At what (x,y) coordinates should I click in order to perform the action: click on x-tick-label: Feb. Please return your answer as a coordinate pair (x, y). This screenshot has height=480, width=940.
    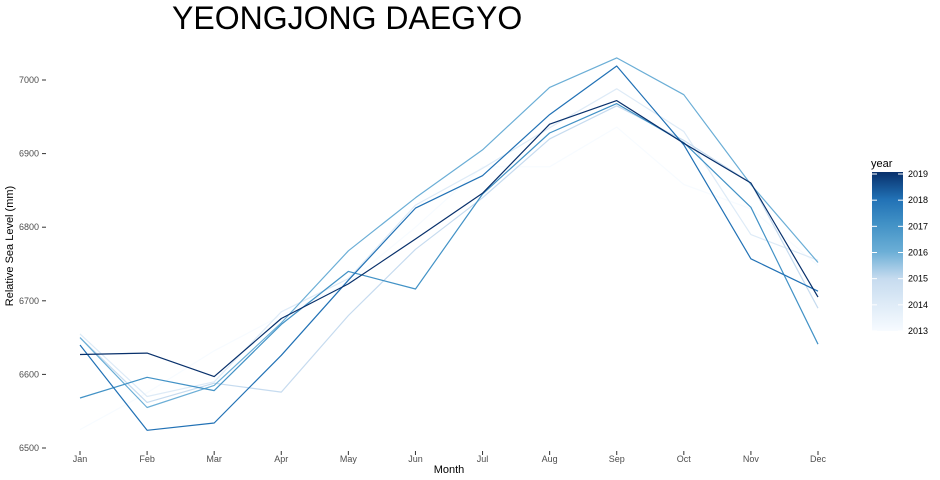
    Looking at the image, I should click on (147, 459).